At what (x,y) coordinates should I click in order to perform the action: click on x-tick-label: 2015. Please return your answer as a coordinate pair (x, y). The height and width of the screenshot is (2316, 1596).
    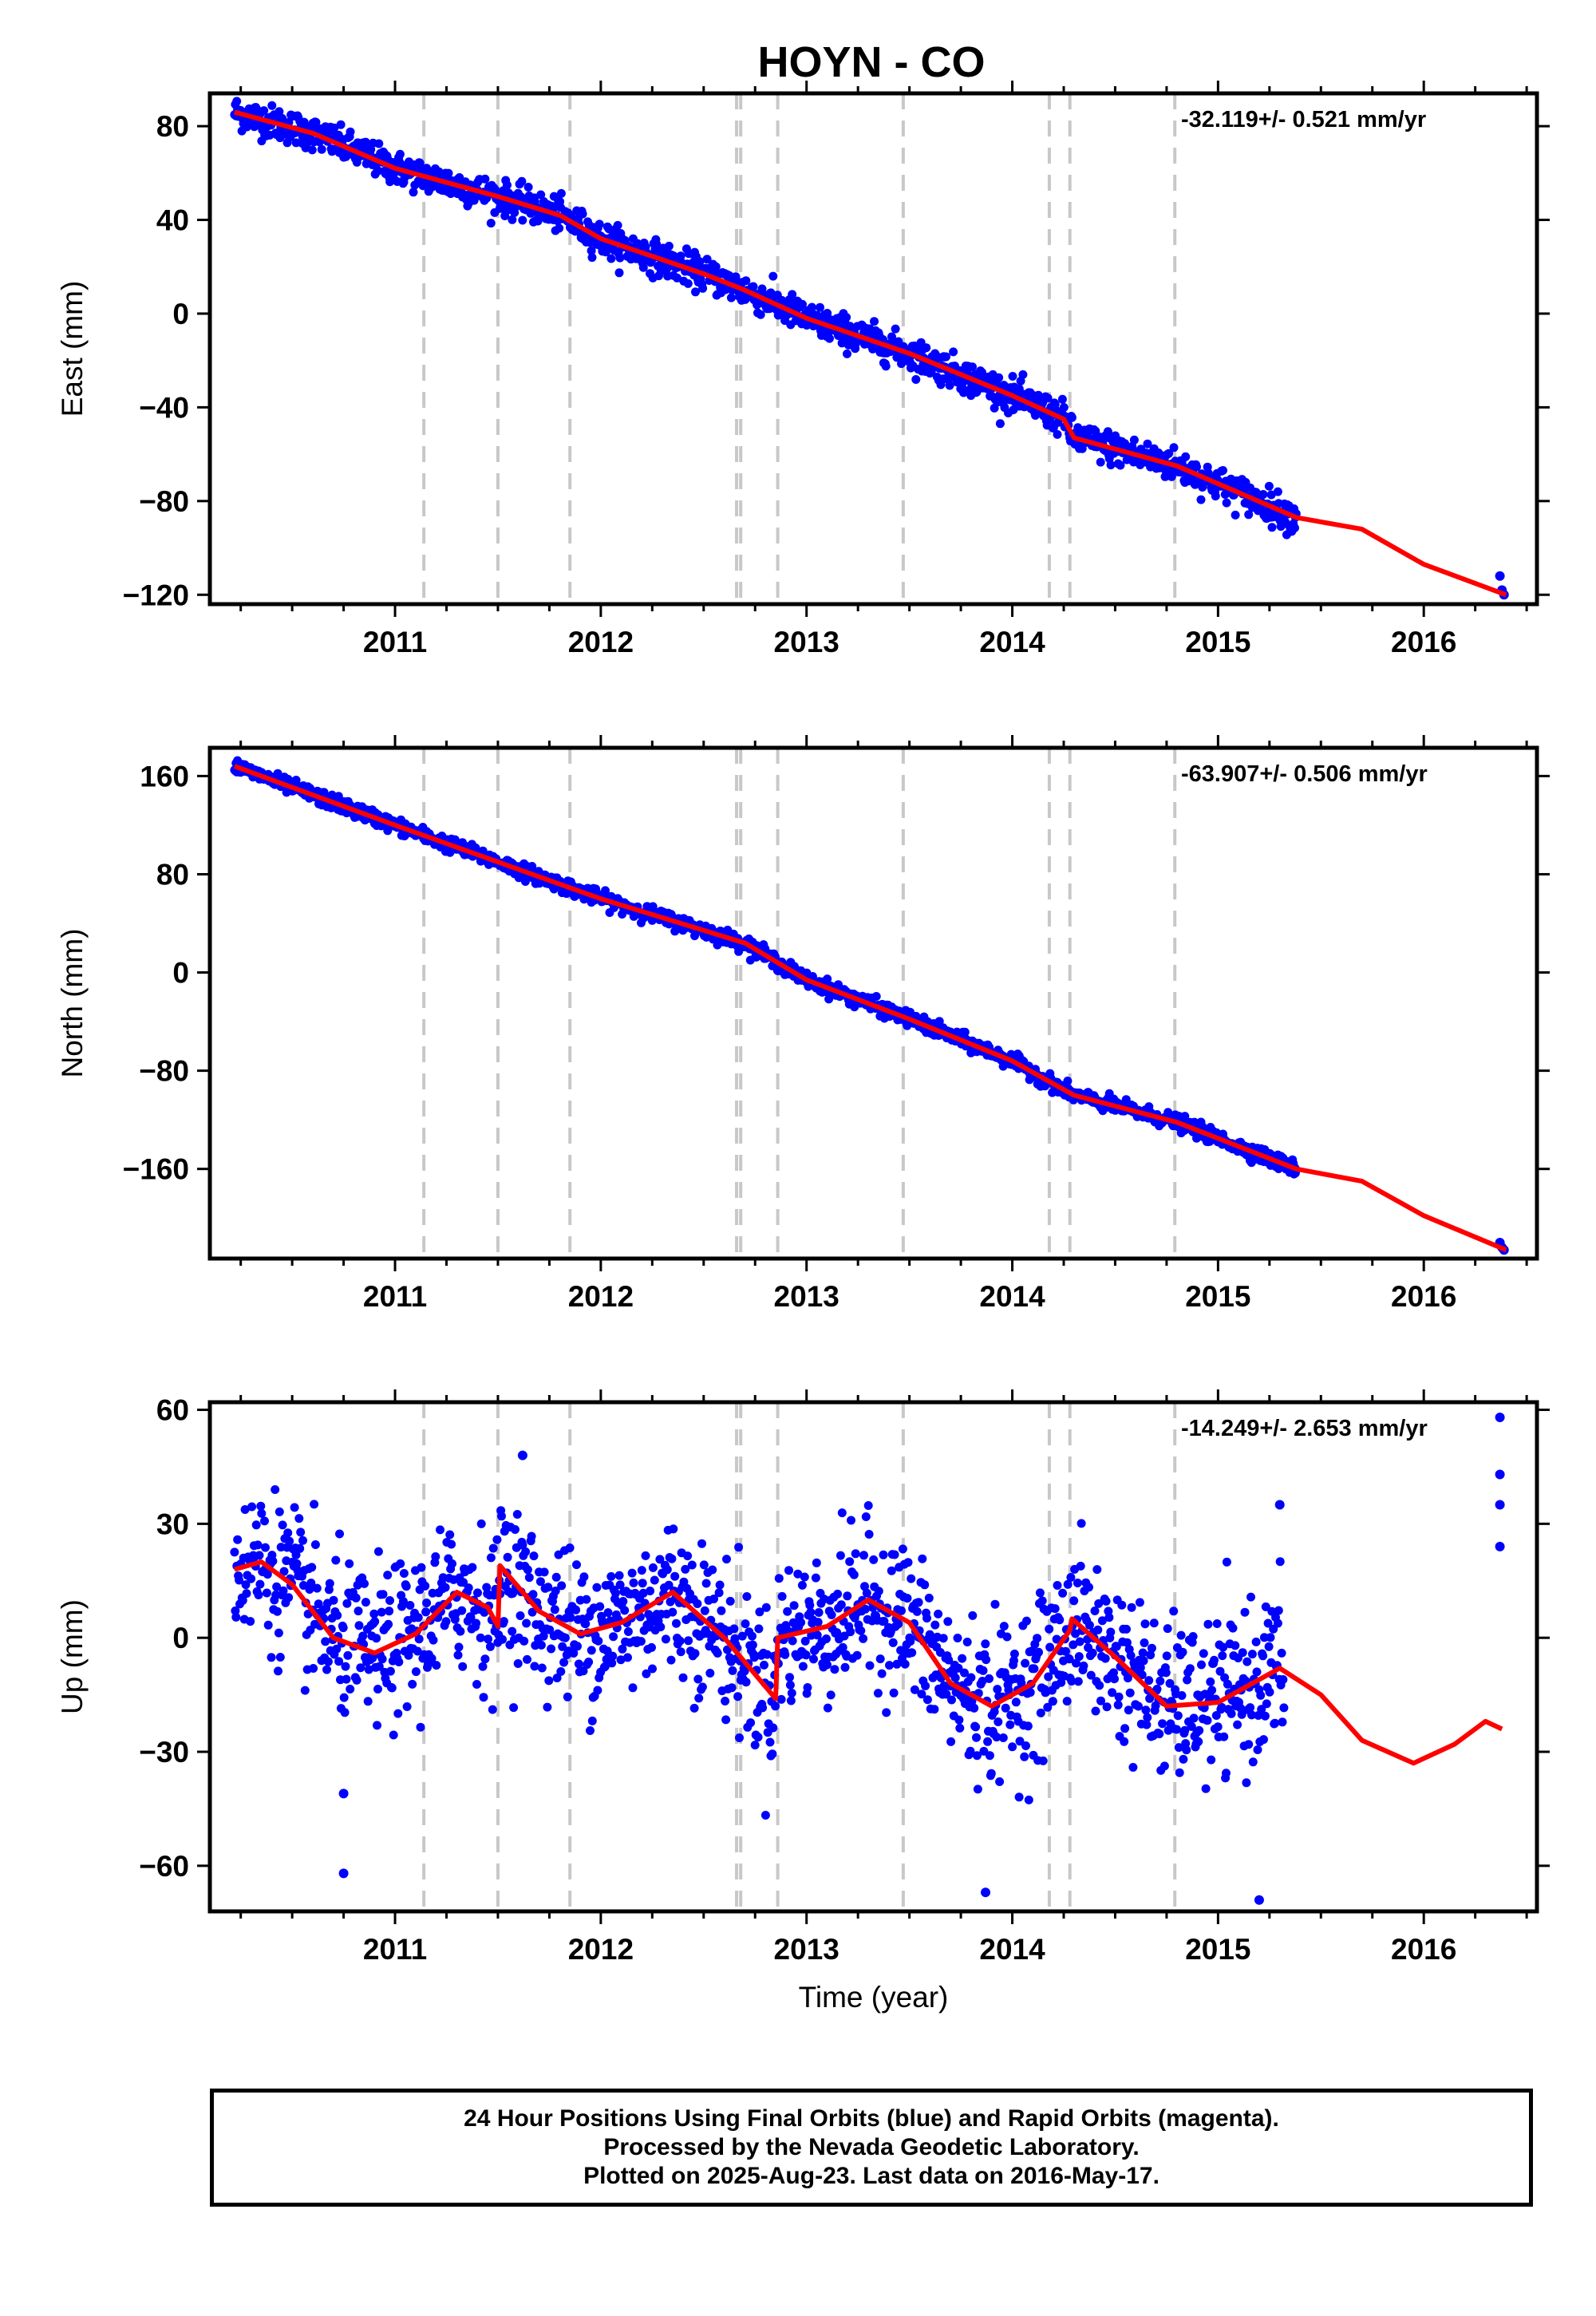
    Looking at the image, I should click on (1217, 1296).